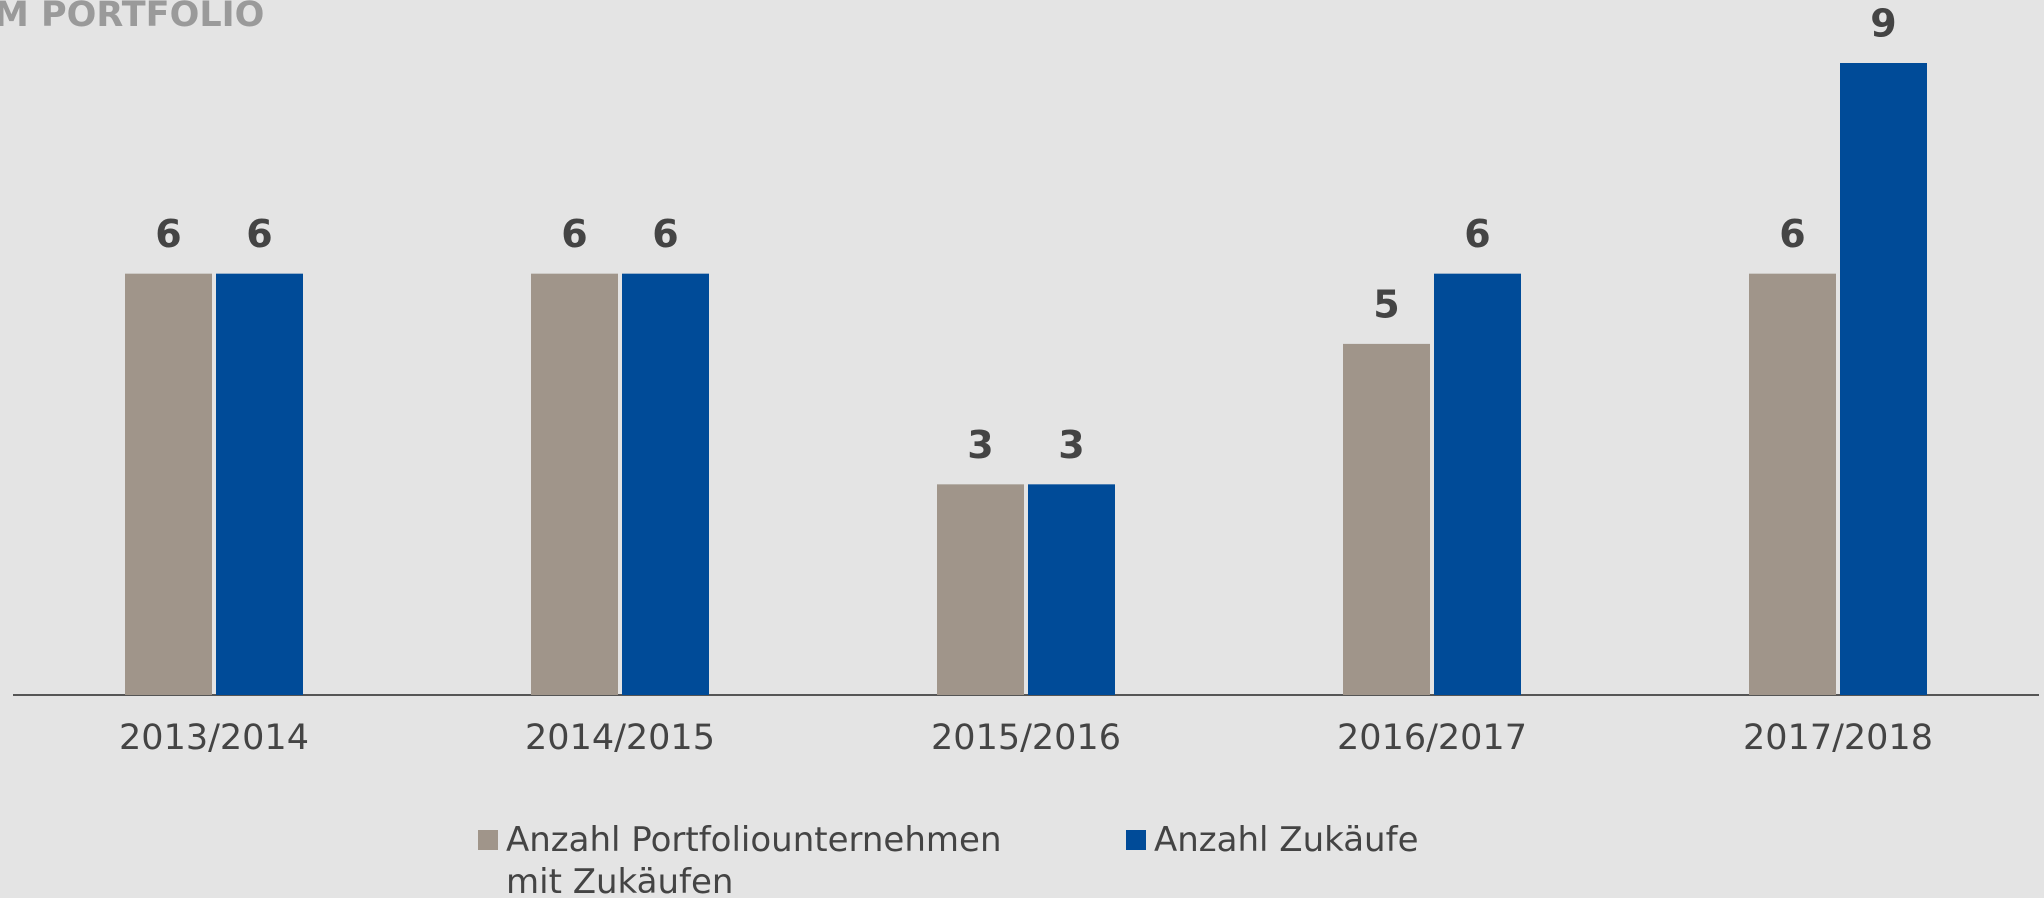  I want to click on x-tick-label: 2015/2016, so click(1026, 738).